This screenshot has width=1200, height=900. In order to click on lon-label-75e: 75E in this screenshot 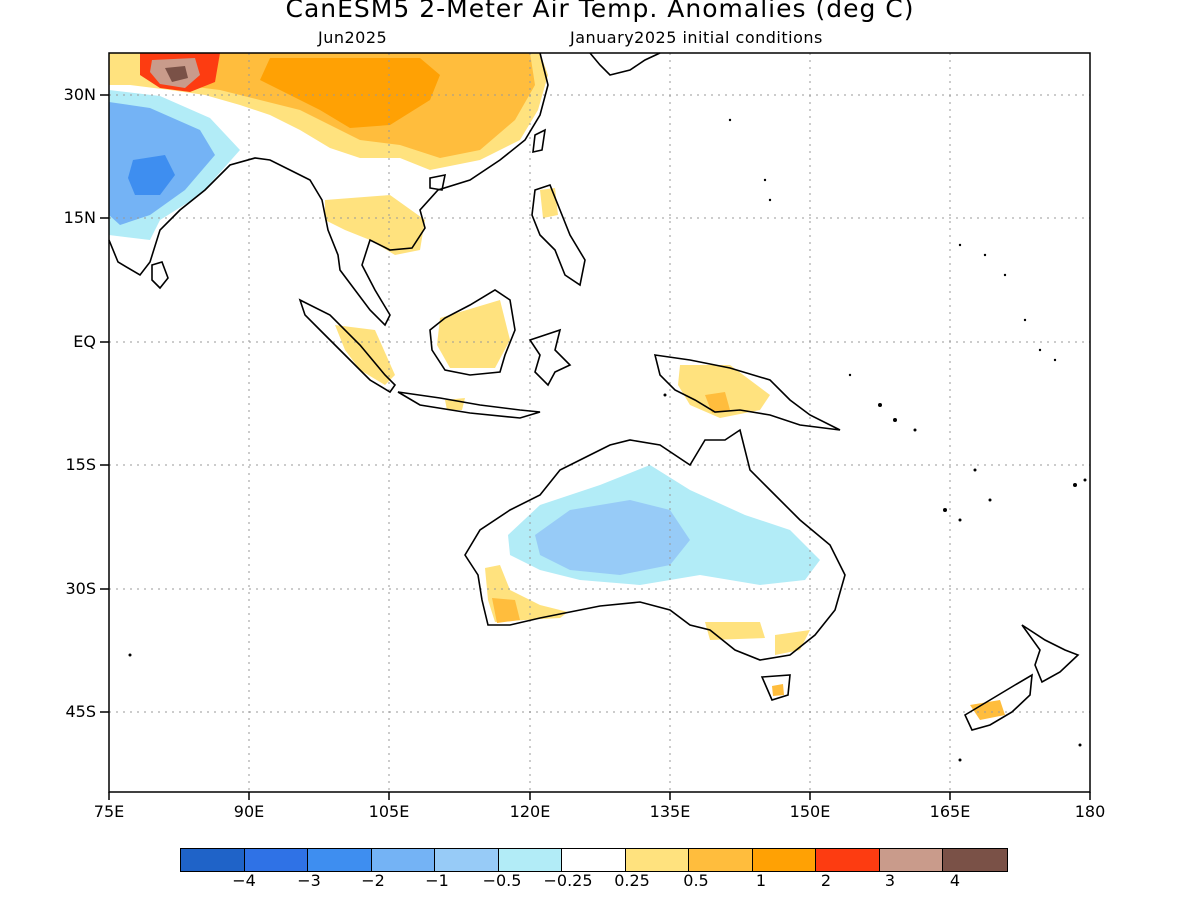, I will do `click(109, 811)`.